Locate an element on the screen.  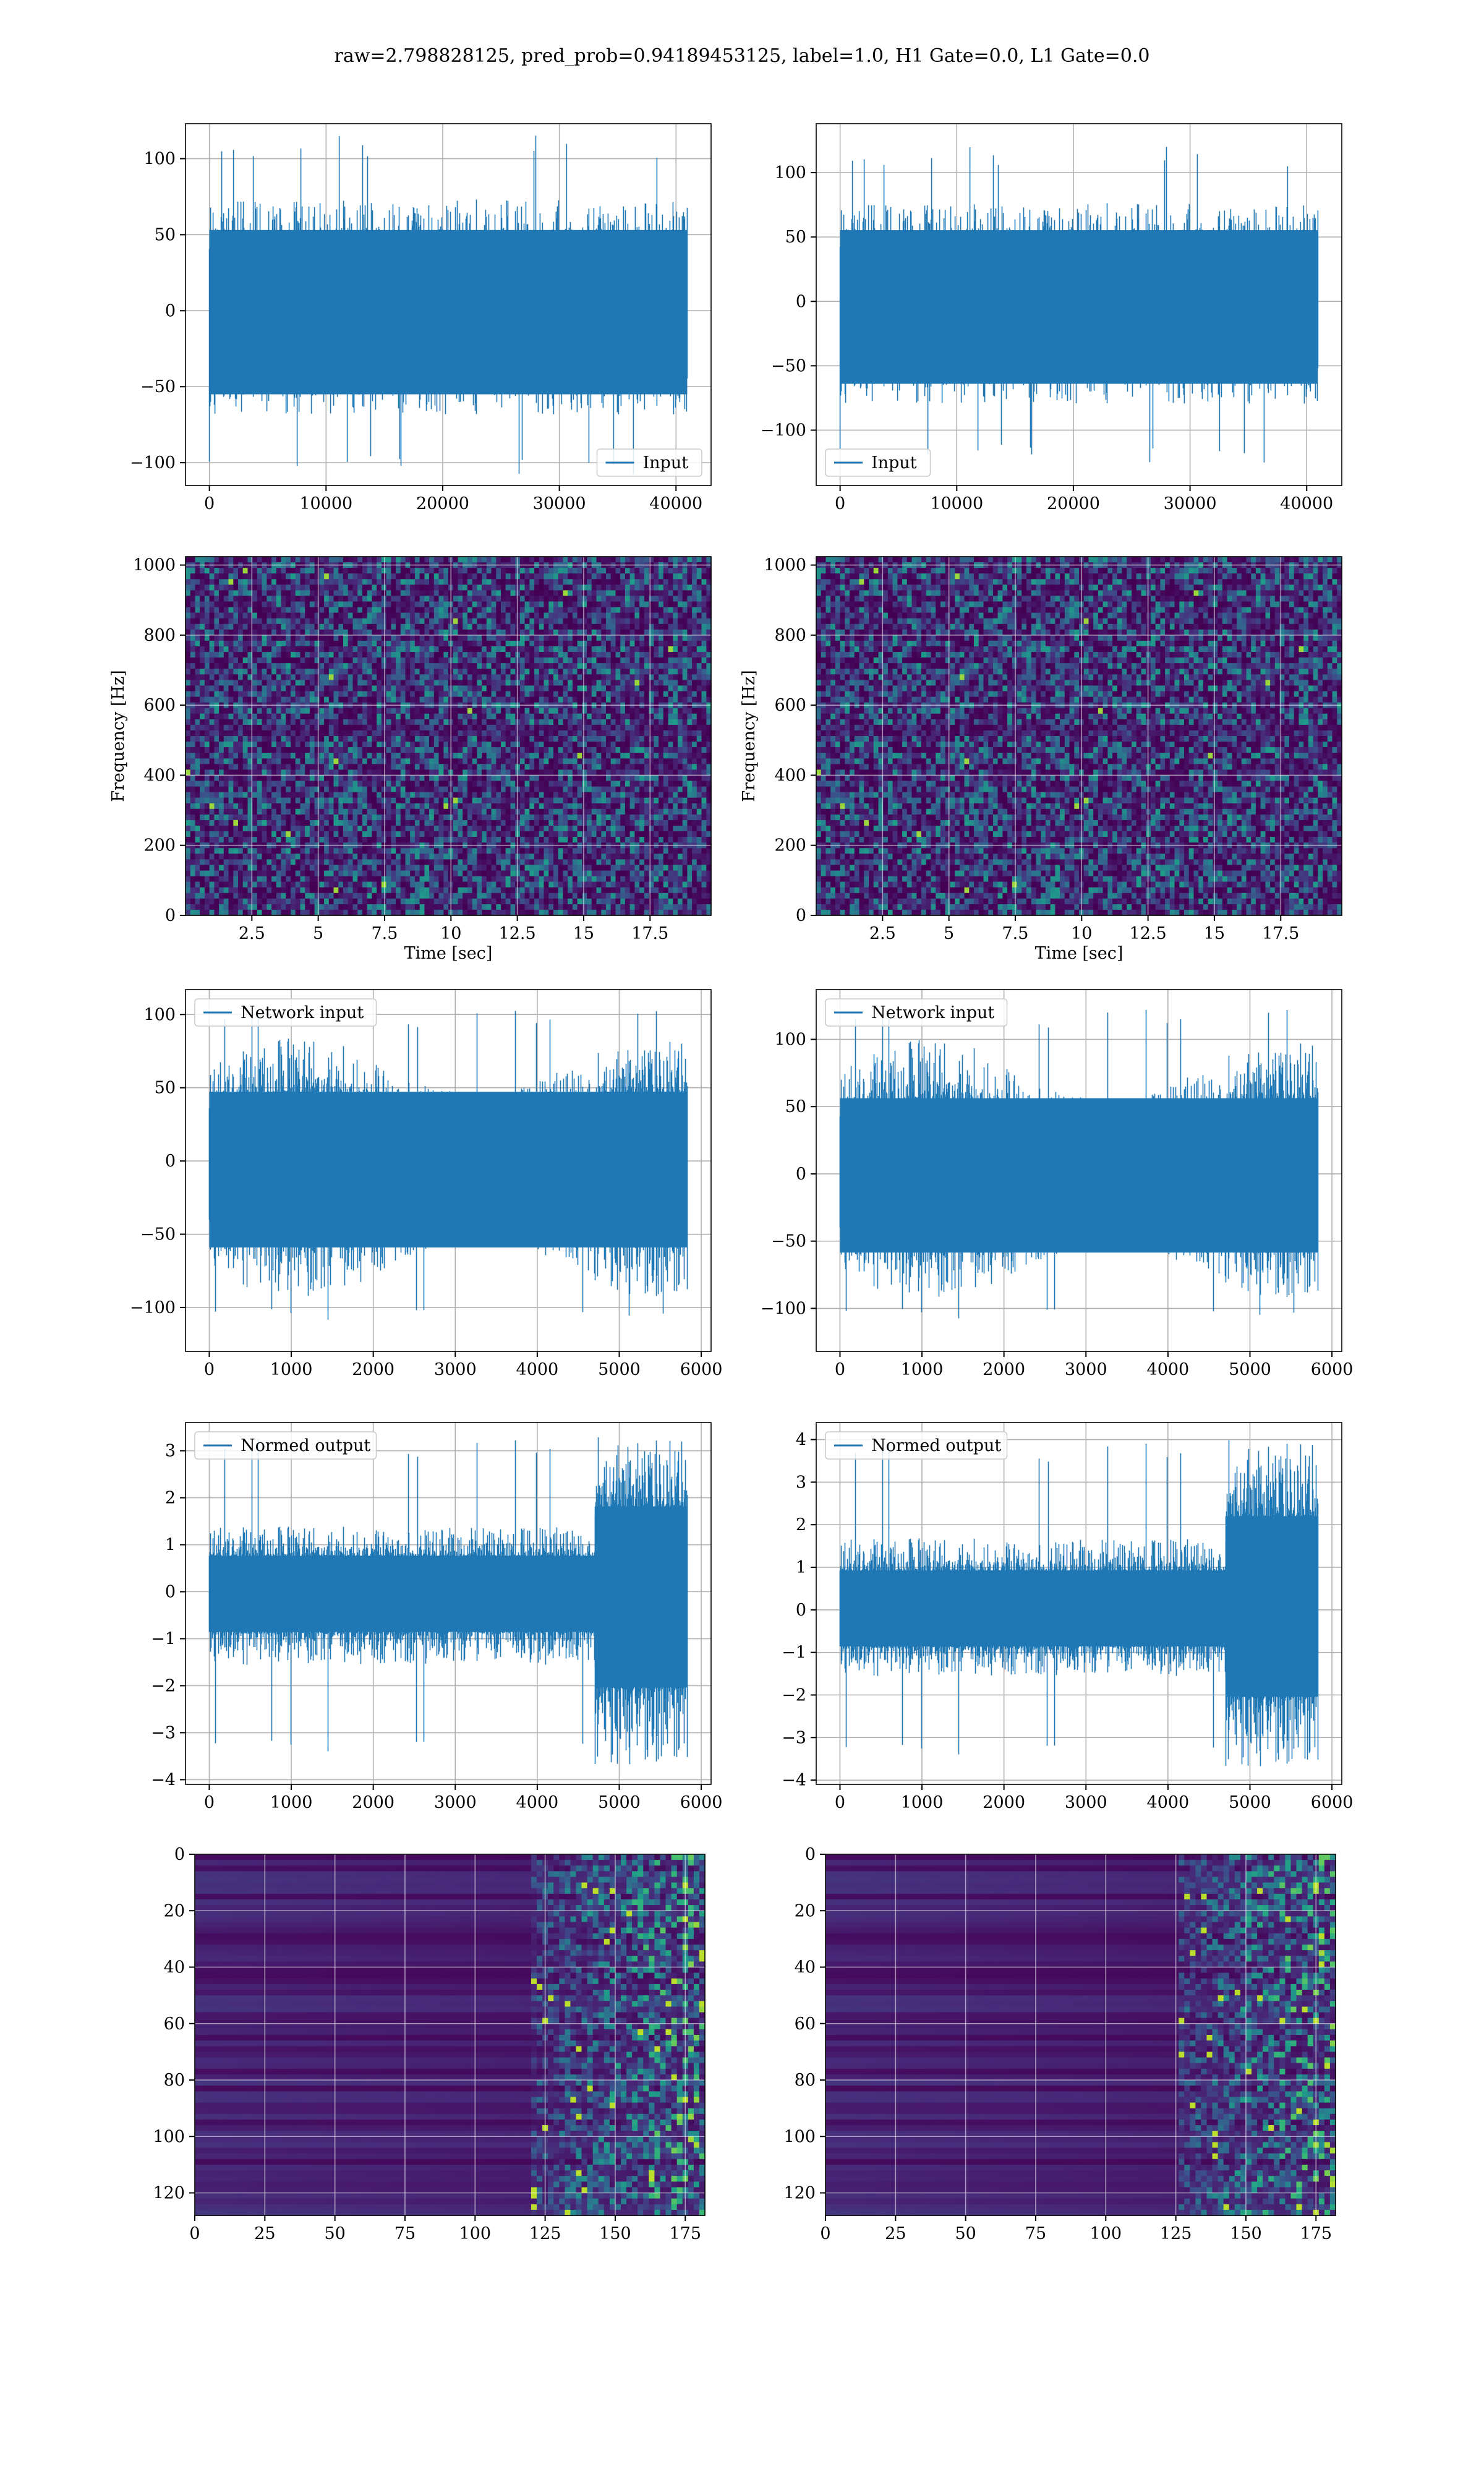
legend: Input is located at coordinates (649, 463).